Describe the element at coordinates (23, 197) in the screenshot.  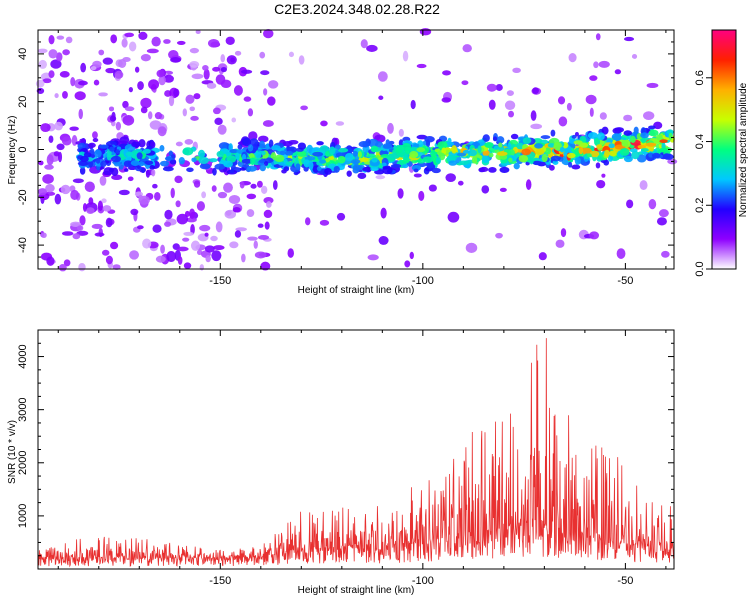
I see `y-tick-label: -20` at that location.